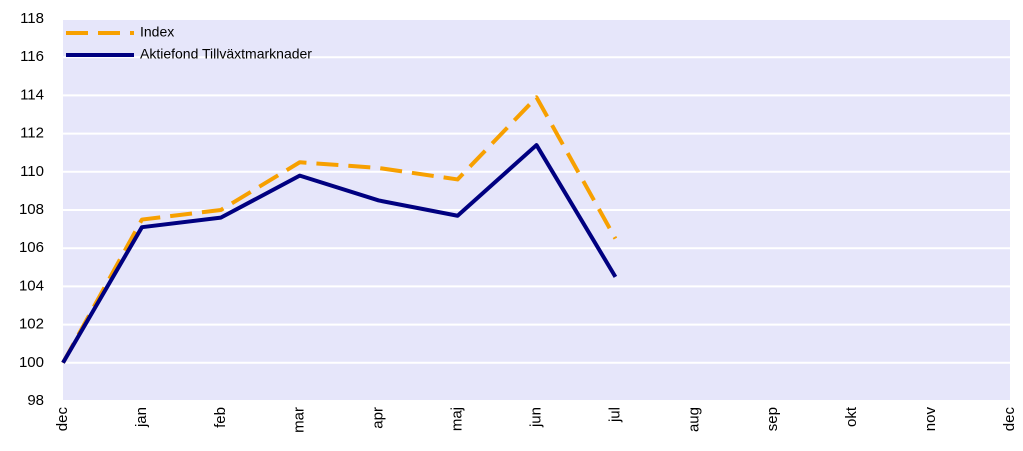 The height and width of the screenshot is (451, 1023). What do you see at coordinates (535, 417) in the screenshot?
I see `x-tick-label: jun` at bounding box center [535, 417].